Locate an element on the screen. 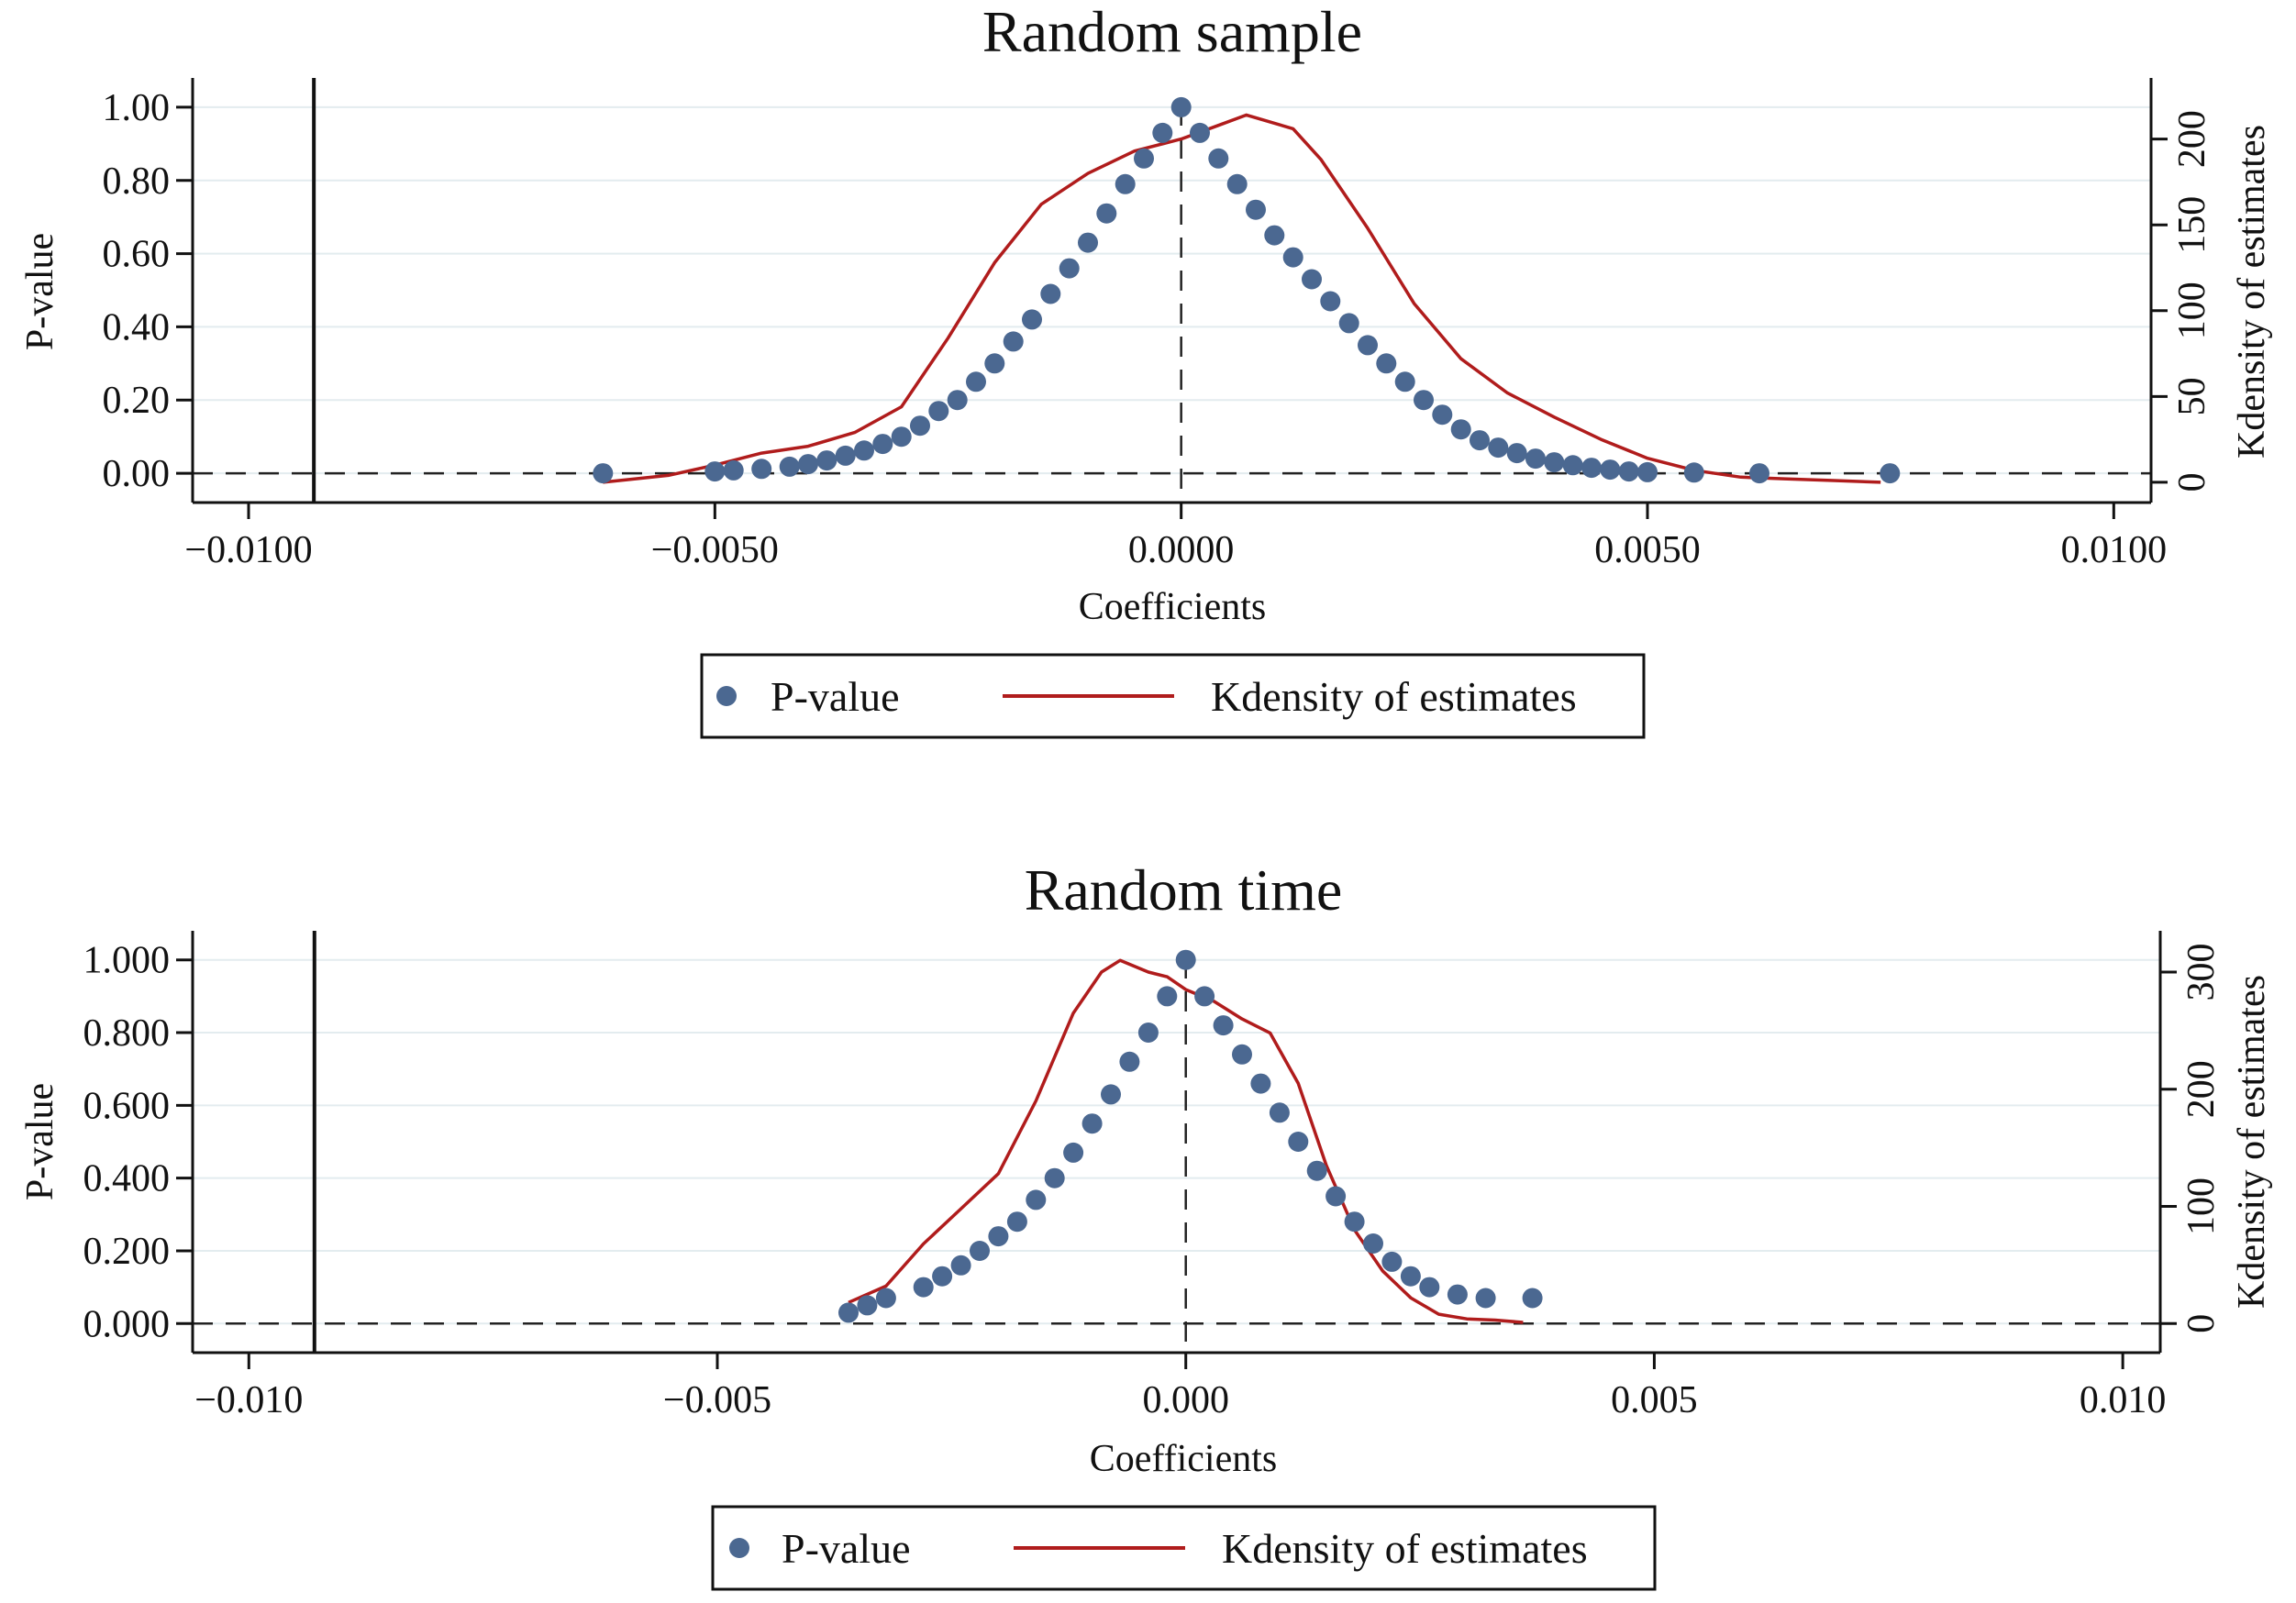  y-tick-label: 1.000 is located at coordinates (127, 961).